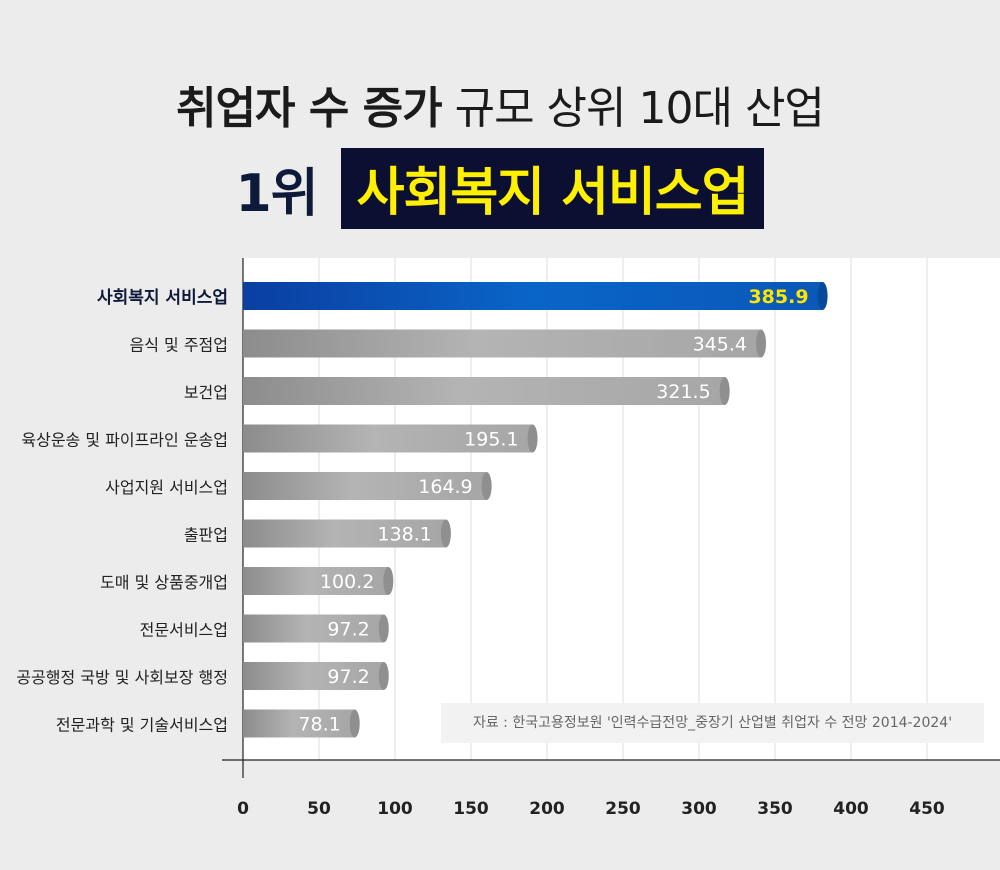 The width and height of the screenshot is (1000, 870). What do you see at coordinates (623, 809) in the screenshot?
I see `x-tick-label: 250` at bounding box center [623, 809].